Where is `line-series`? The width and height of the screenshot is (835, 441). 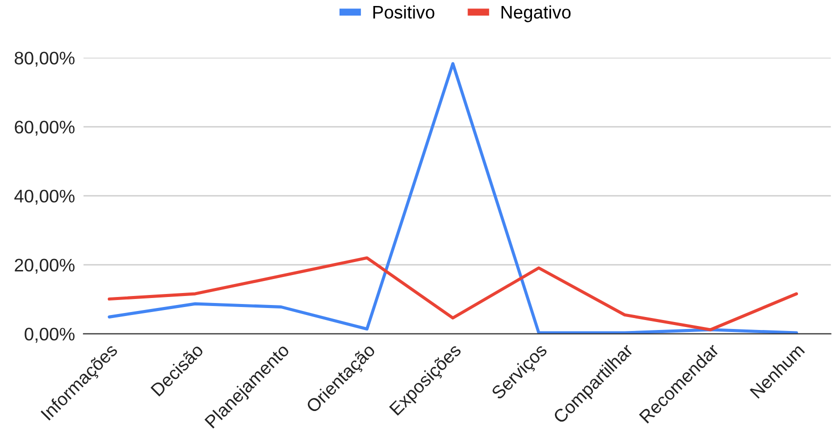
line-series is located at coordinates (453, 294).